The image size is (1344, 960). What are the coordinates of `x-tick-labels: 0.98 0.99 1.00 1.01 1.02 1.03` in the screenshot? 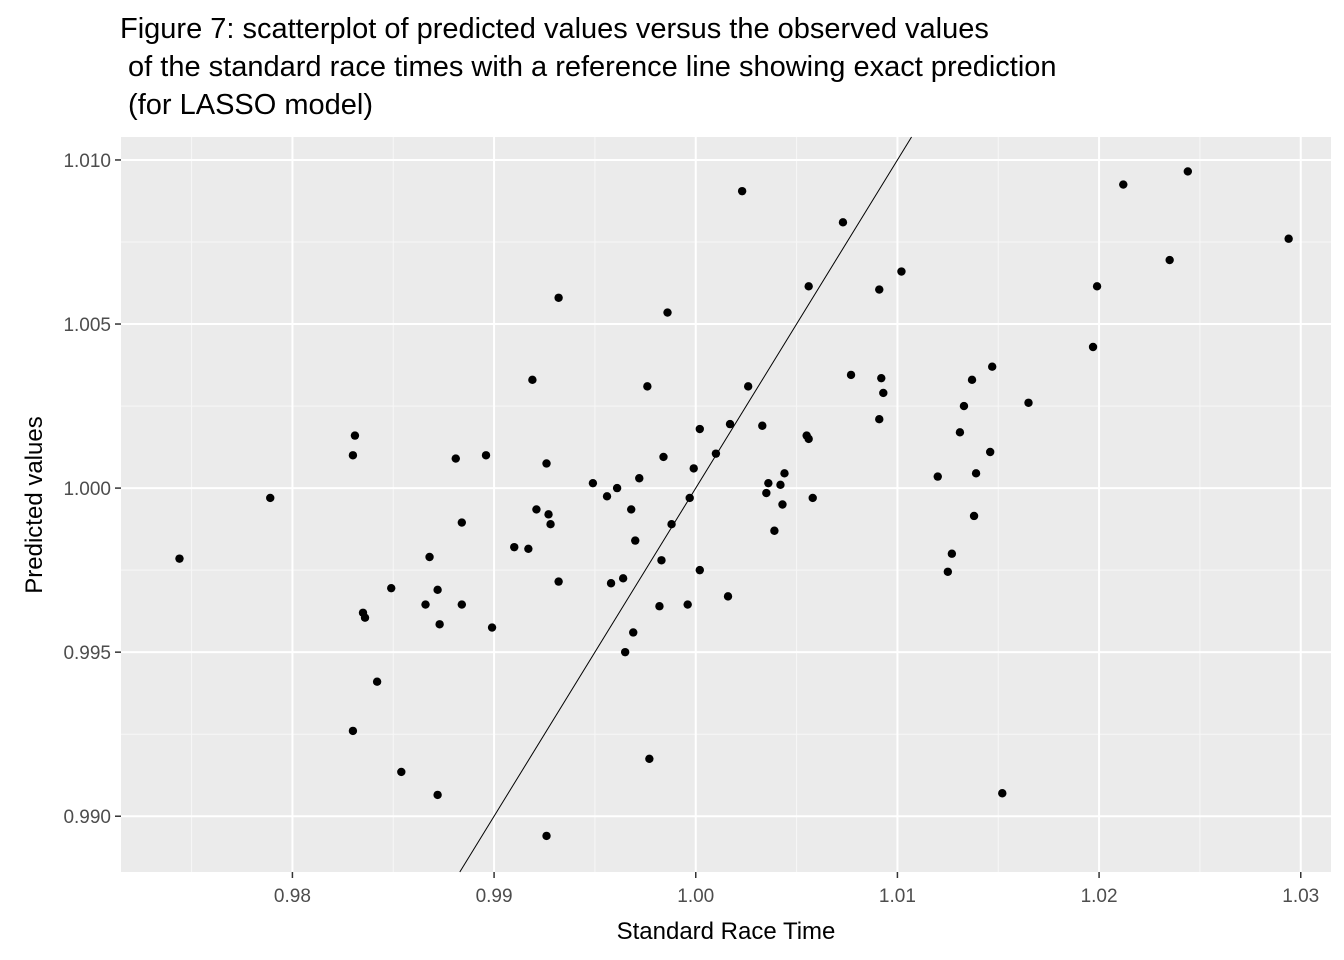 It's located at (796, 896).